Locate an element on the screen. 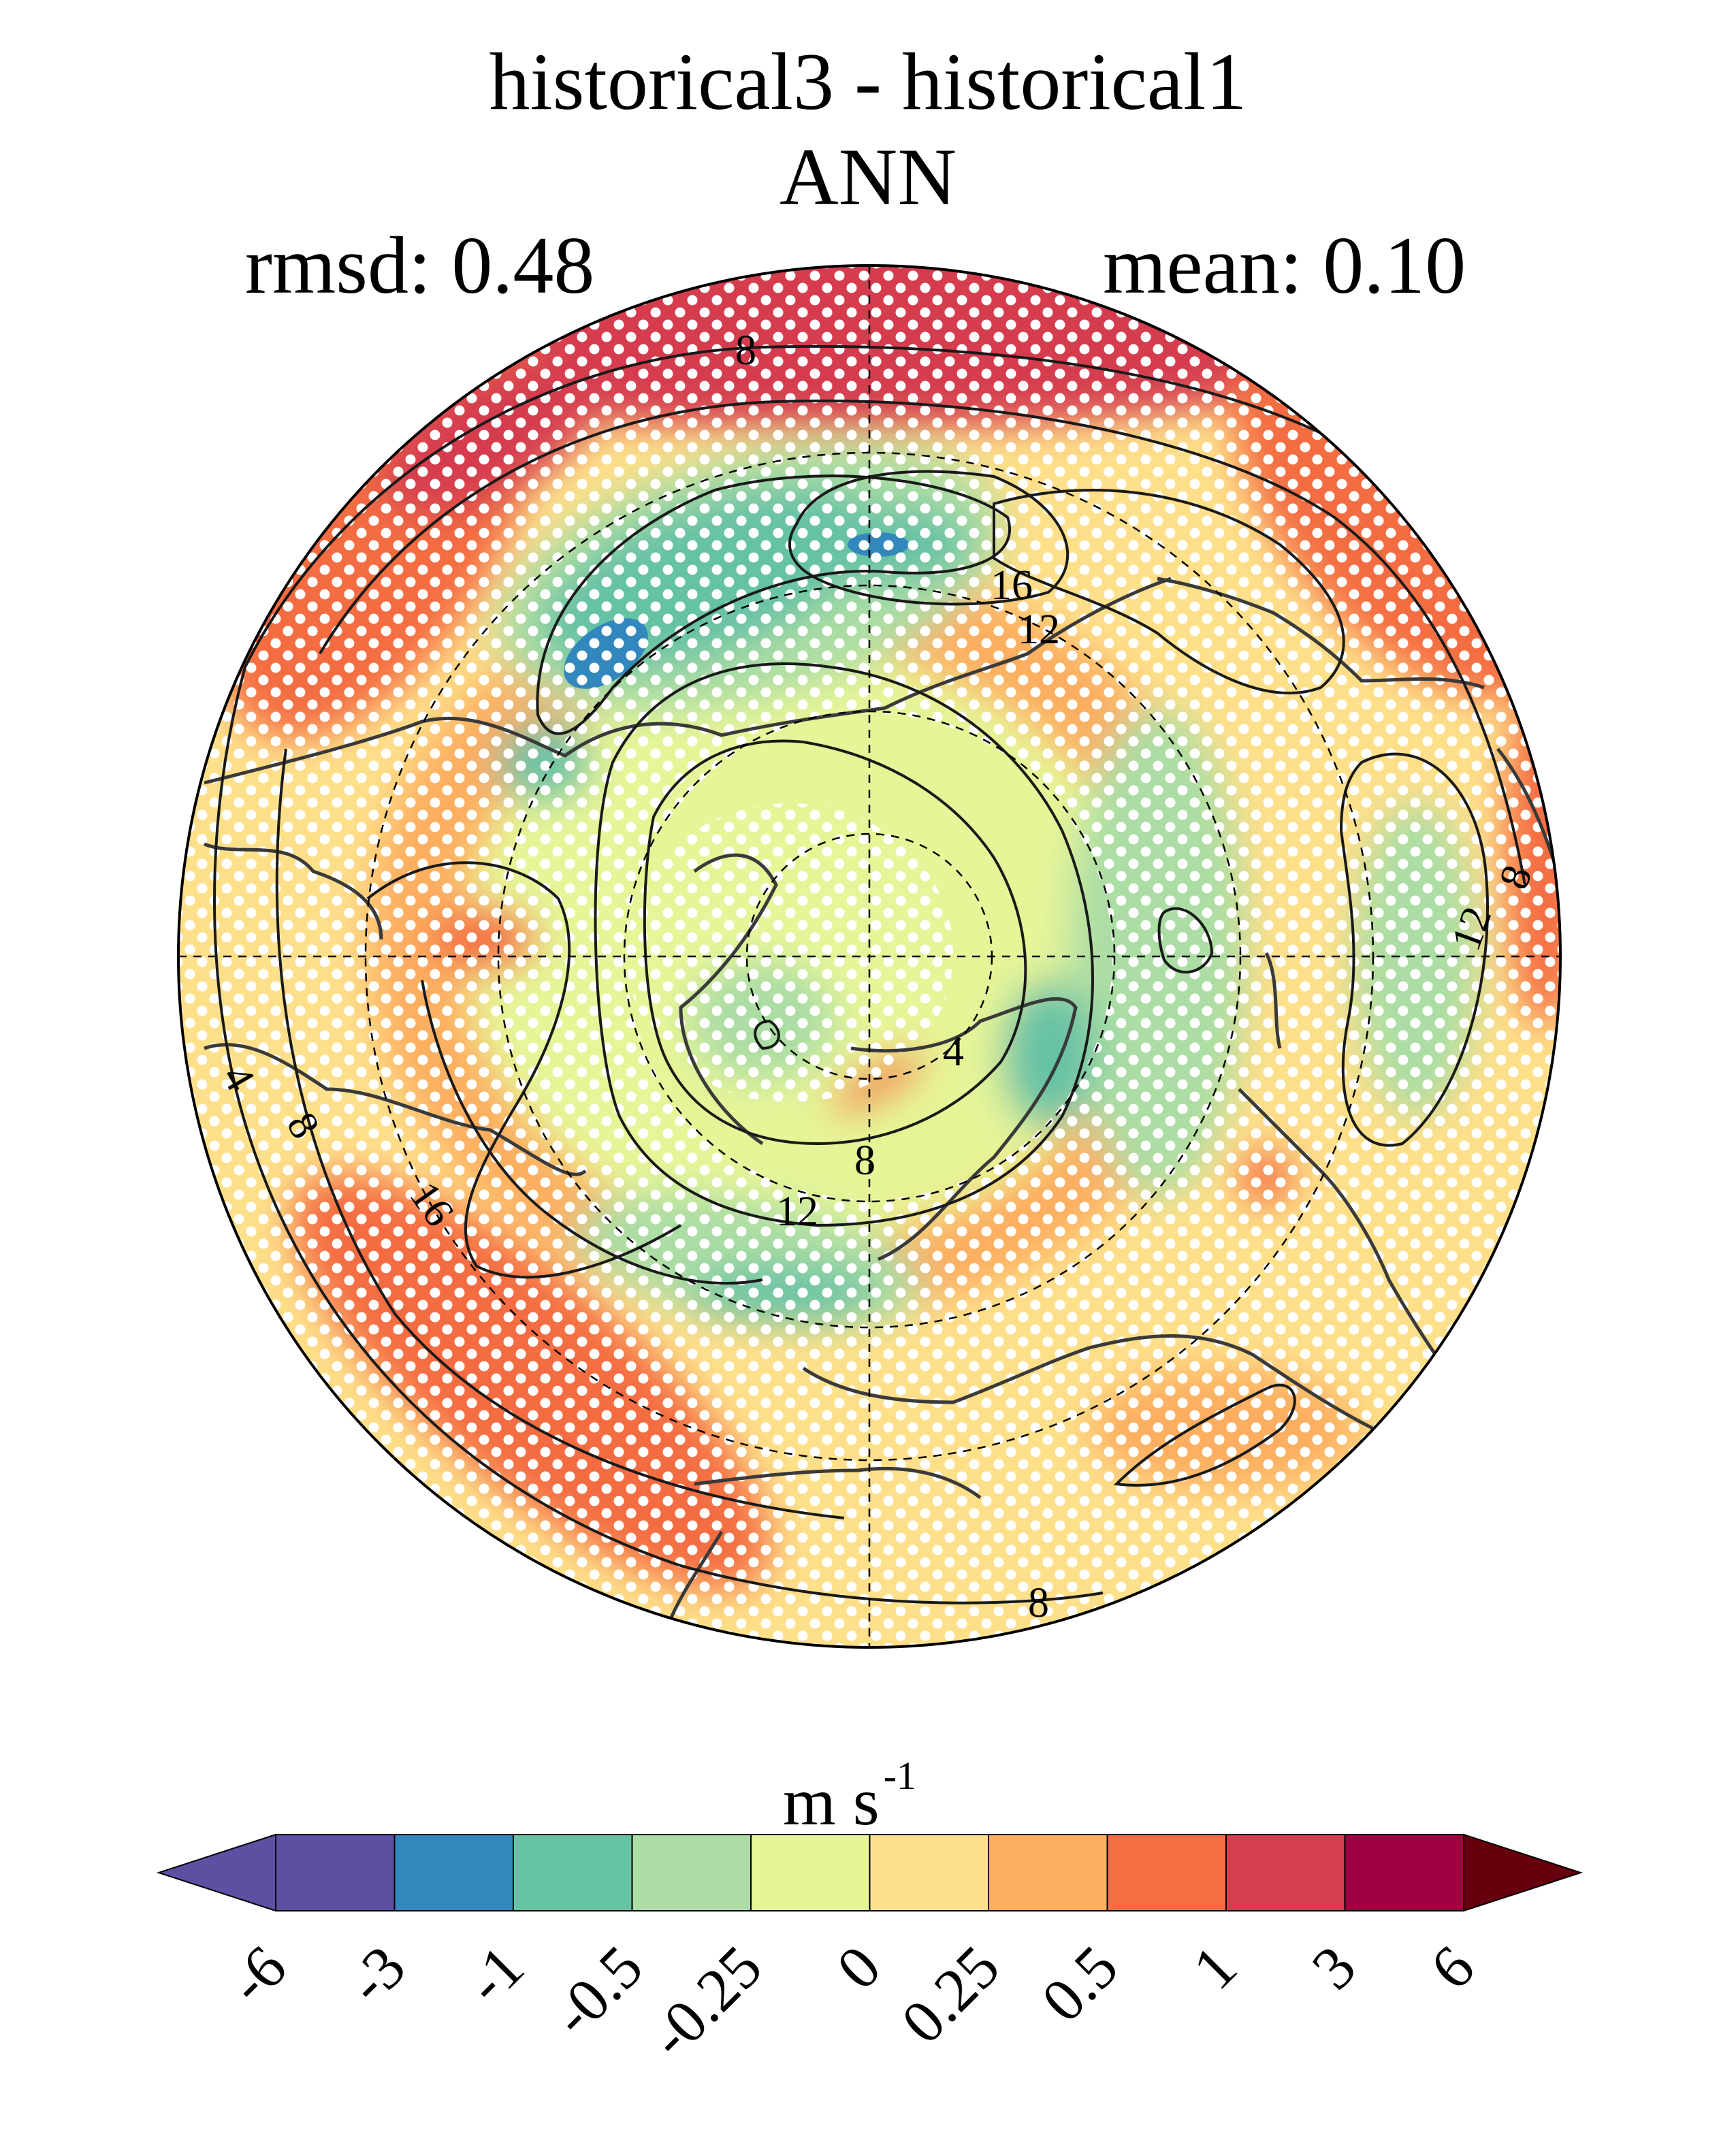  contour-label: 16 is located at coordinates (1012, 585).